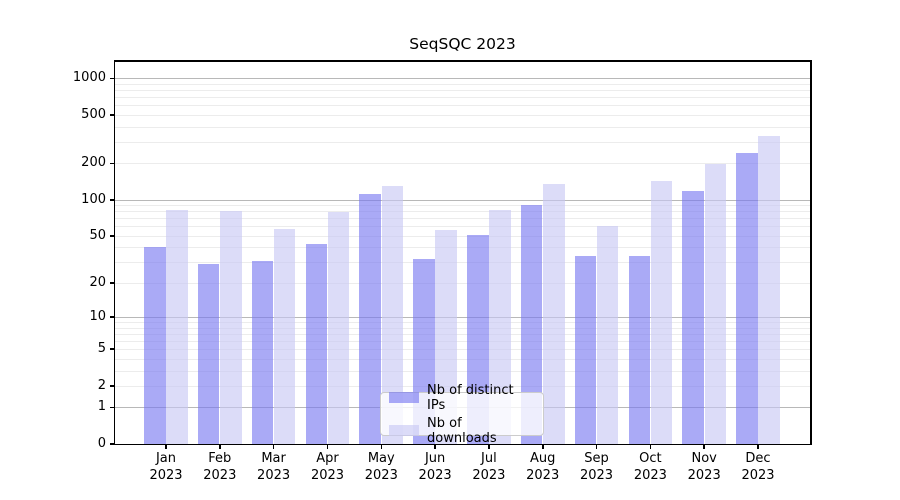  What do you see at coordinates (97, 235) in the screenshot?
I see `y-axis-tick-label: 50` at bounding box center [97, 235].